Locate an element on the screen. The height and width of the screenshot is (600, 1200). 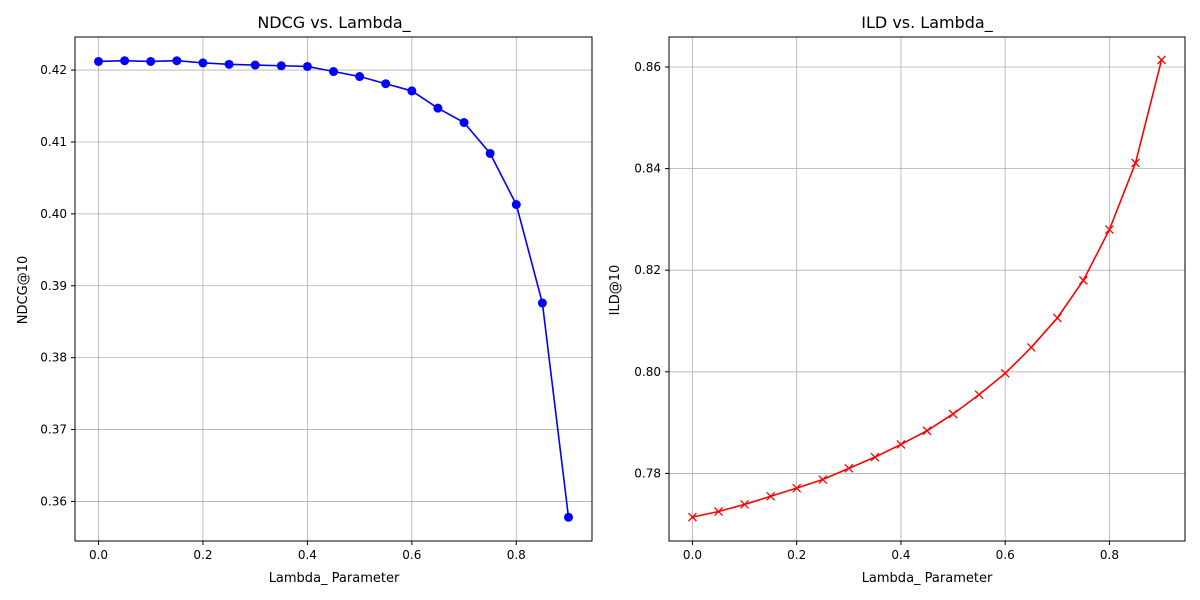
y-tick-label: 0.86 is located at coordinates (647, 67).